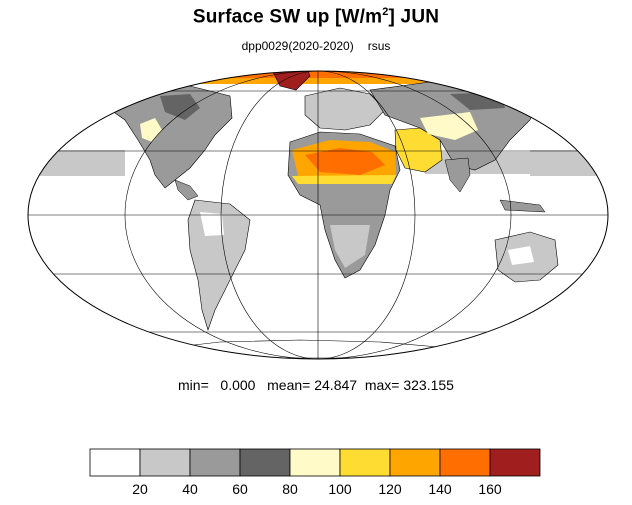 Image resolution: width=632 pixels, height=505 pixels. Describe the element at coordinates (186, 190) in the screenshot. I see `central-america` at that location.